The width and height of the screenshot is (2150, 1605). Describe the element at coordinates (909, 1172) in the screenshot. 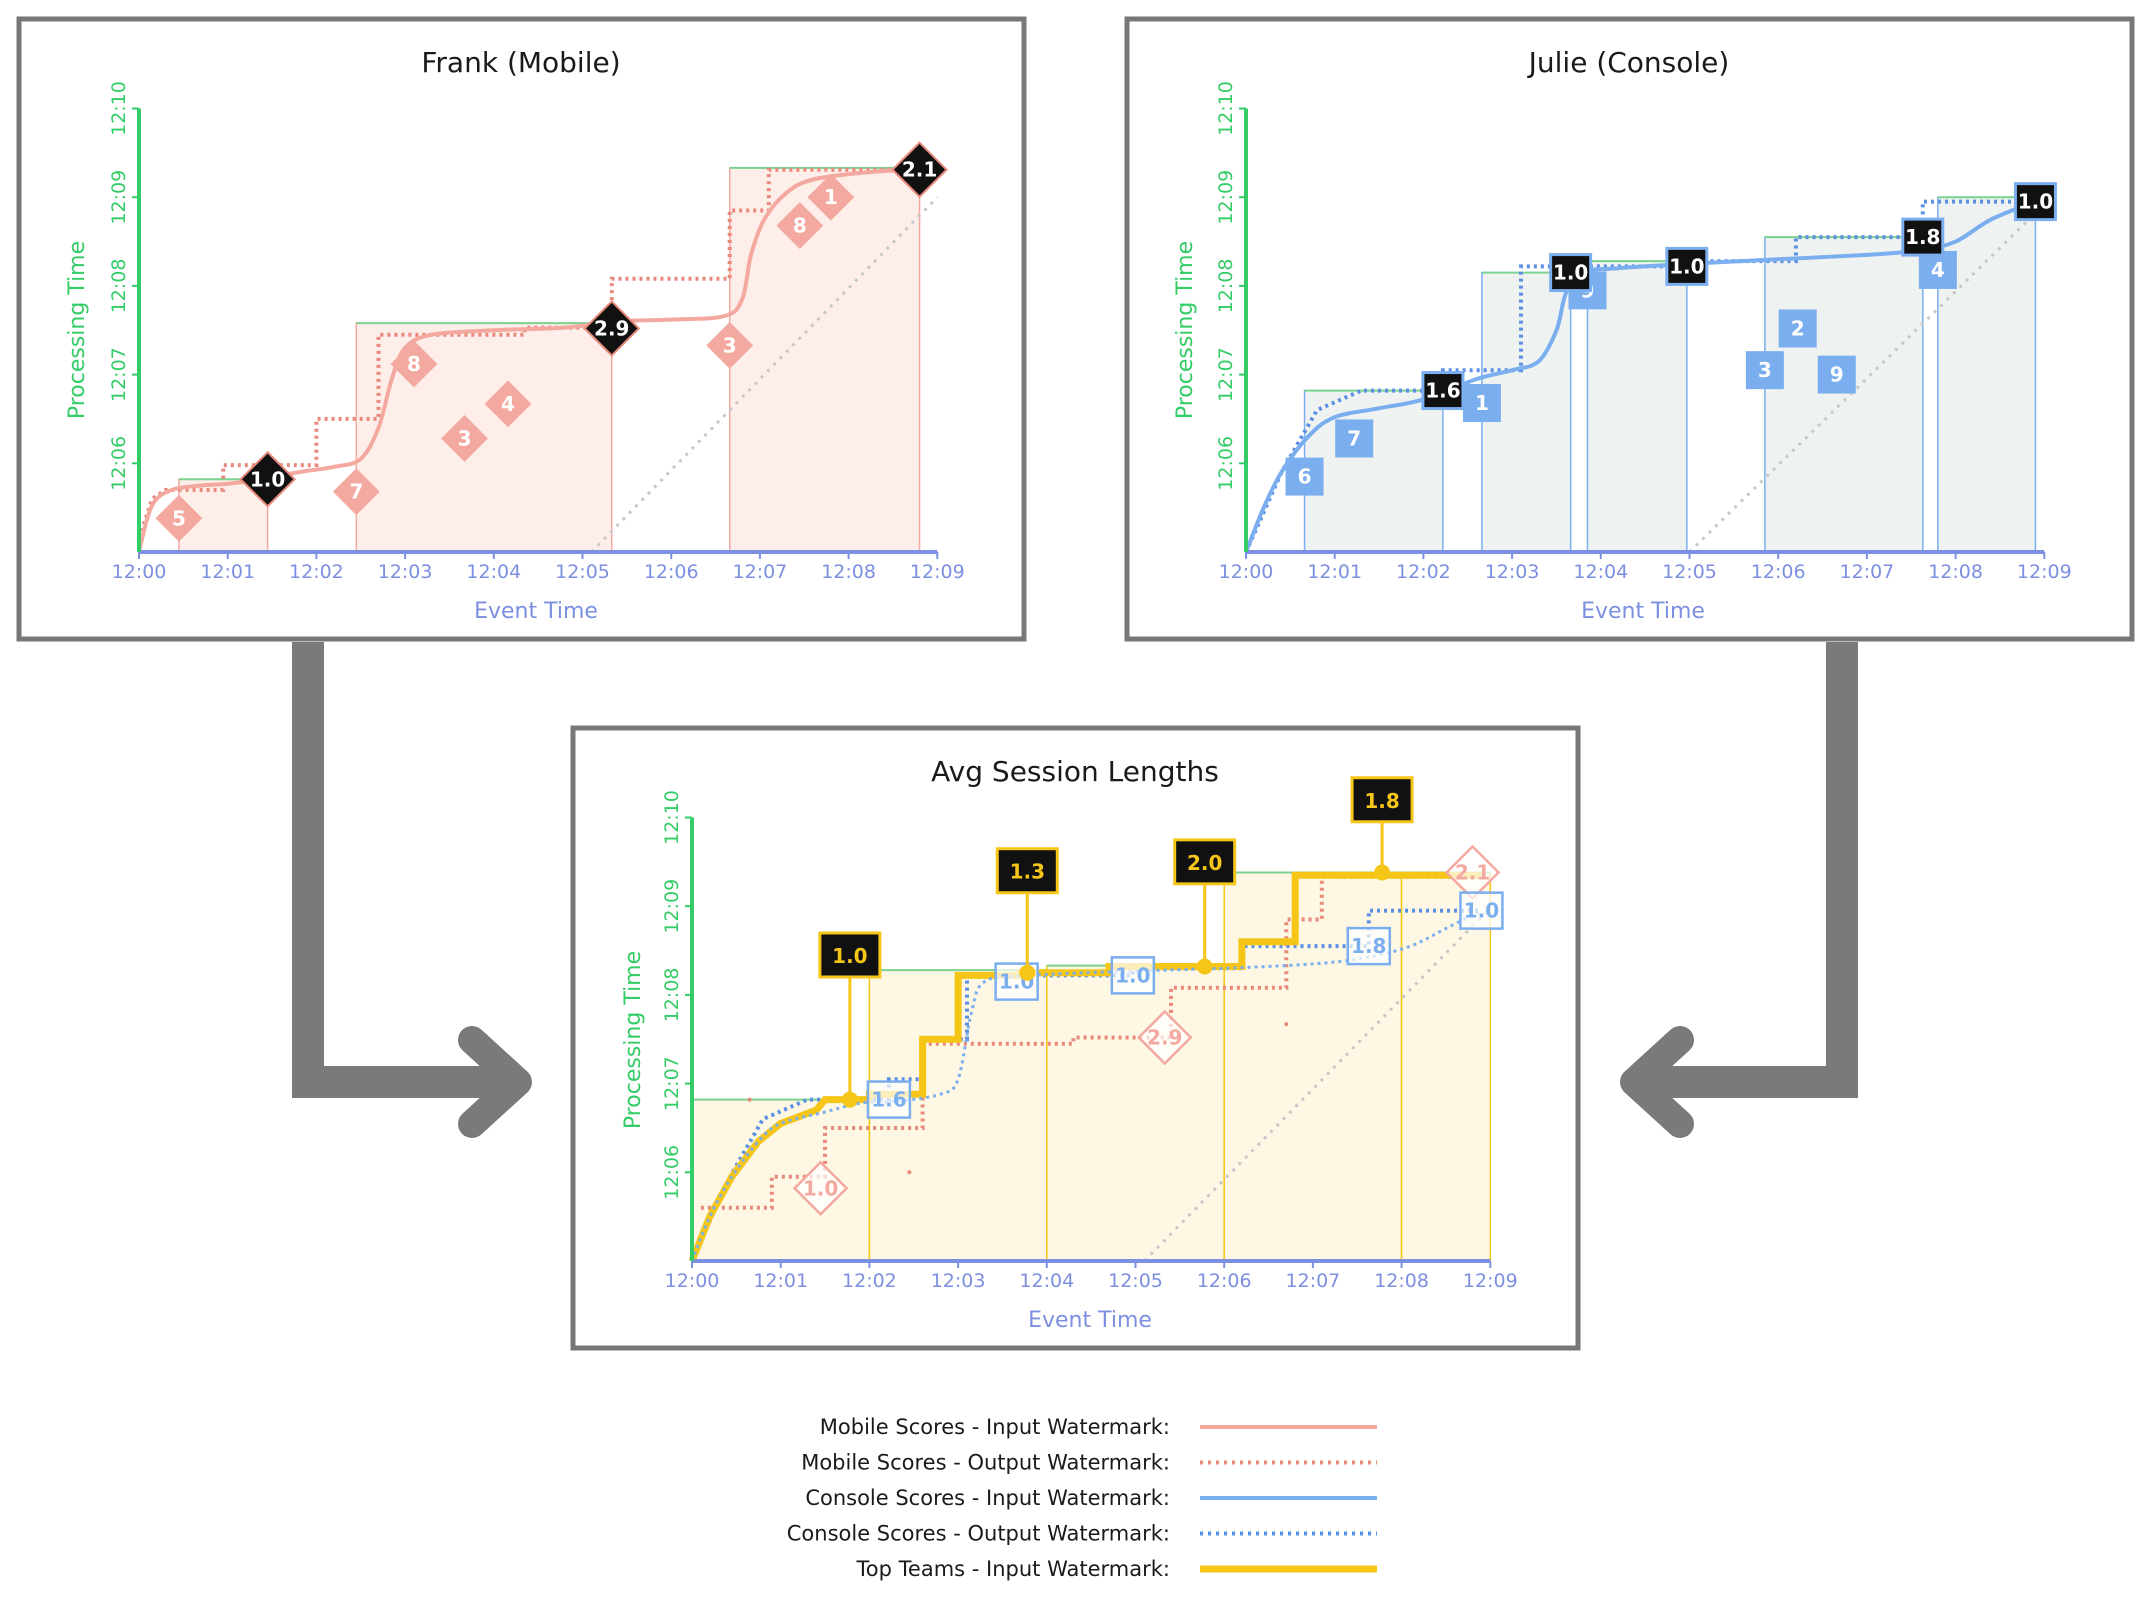

I see `stray-point` at that location.